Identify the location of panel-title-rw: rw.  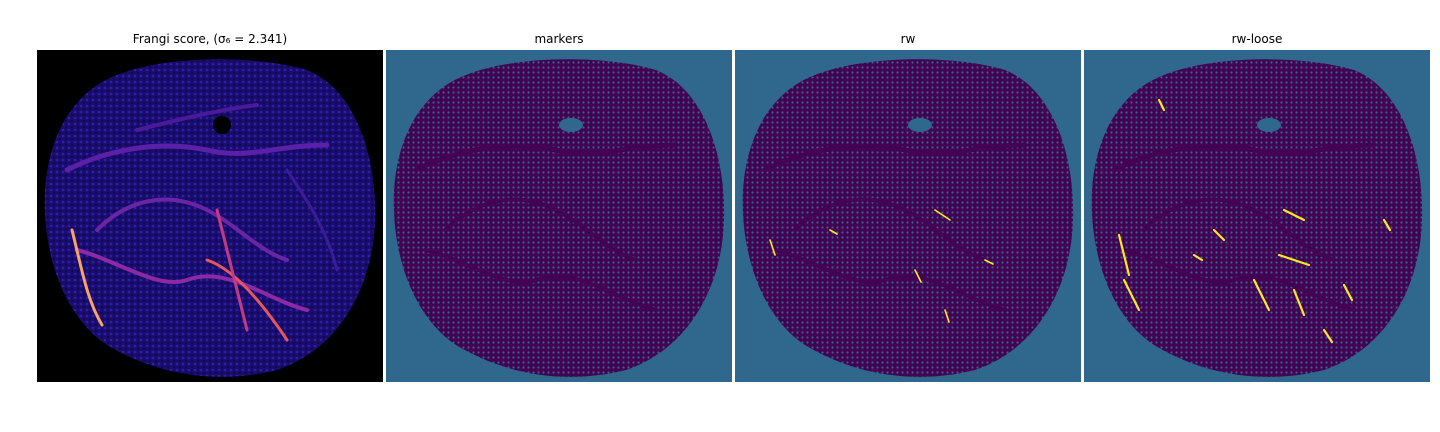
(908, 39).